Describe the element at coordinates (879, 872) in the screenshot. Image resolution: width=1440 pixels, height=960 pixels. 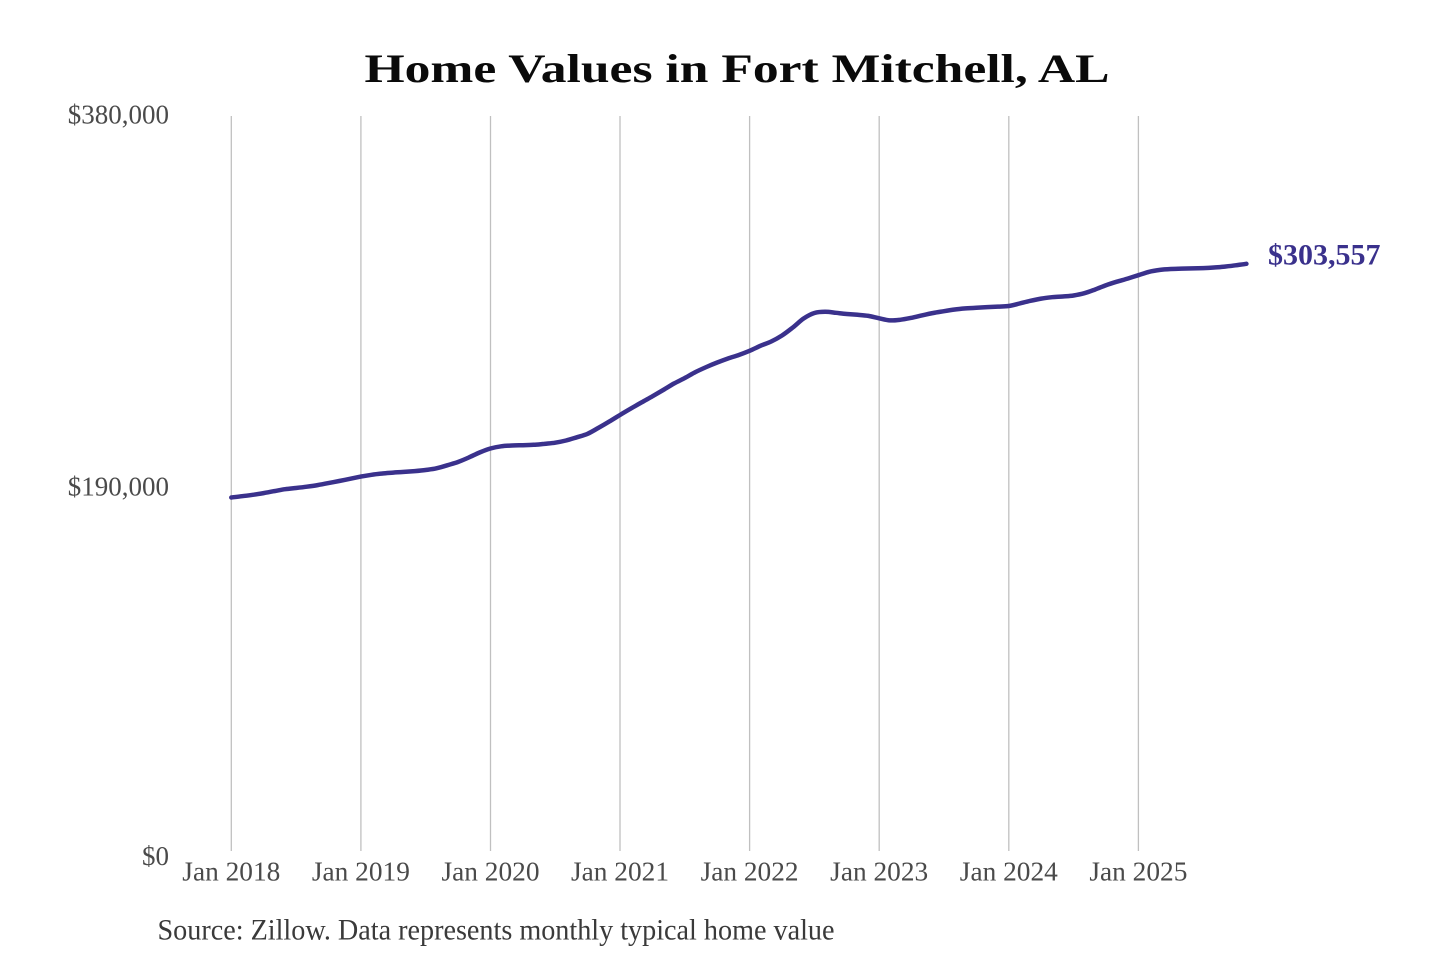
I see `svg-text: Jan 2023` at that location.